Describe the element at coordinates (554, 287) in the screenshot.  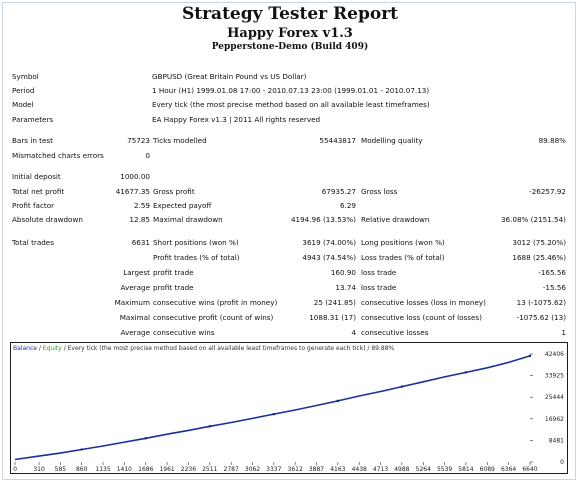
I see `average-loss-value: -15.56` at that location.